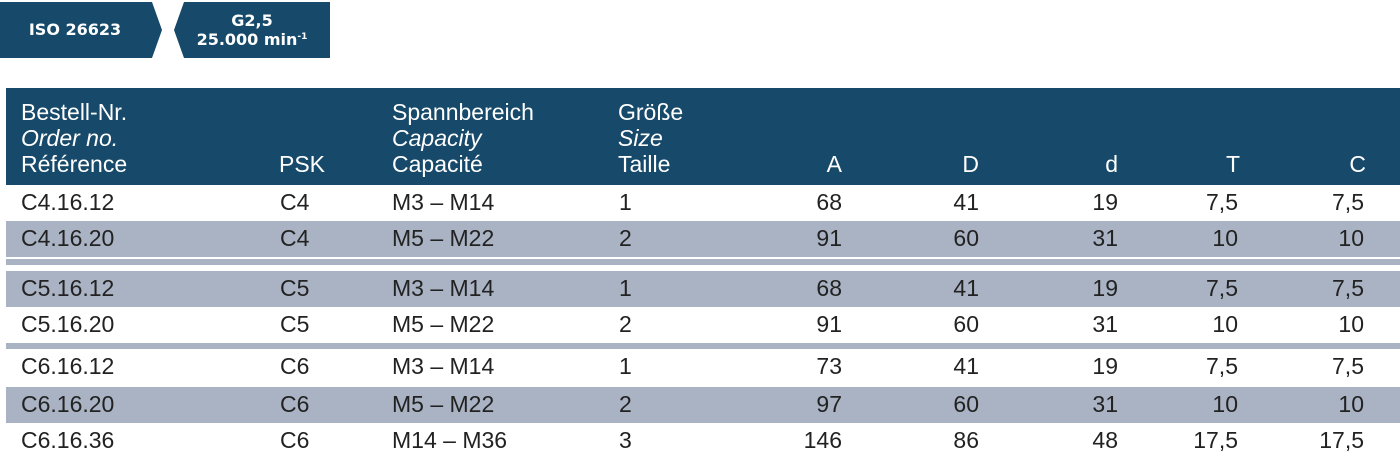 The height and width of the screenshot is (459, 1400). What do you see at coordinates (703, 441) in the screenshot?
I see `table-row: C6.16.36 C6 M14 – M36 3 146 86 48 17,5 17,5` at bounding box center [703, 441].